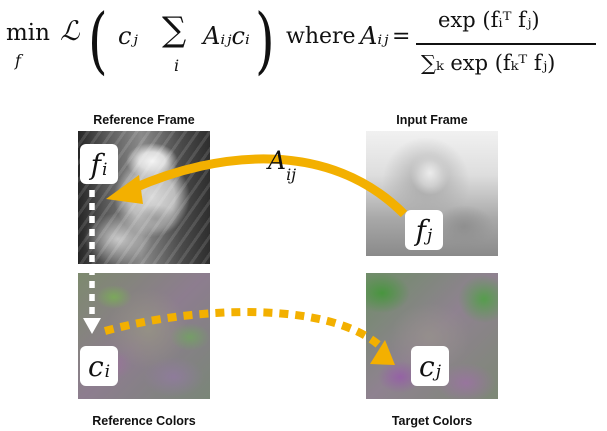 This screenshot has width=607, height=431. What do you see at coordinates (144, 421) in the screenshot?
I see `reference-colors-label: Reference Colors` at bounding box center [144, 421].